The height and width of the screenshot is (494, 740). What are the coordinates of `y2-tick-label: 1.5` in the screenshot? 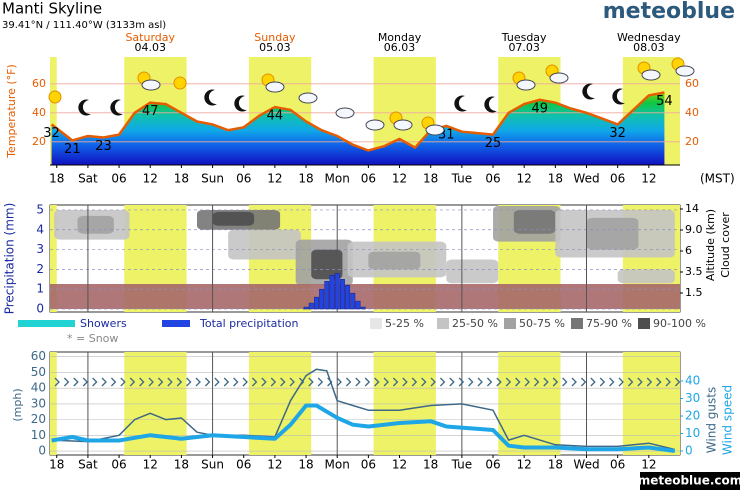 It's located at (694, 292).